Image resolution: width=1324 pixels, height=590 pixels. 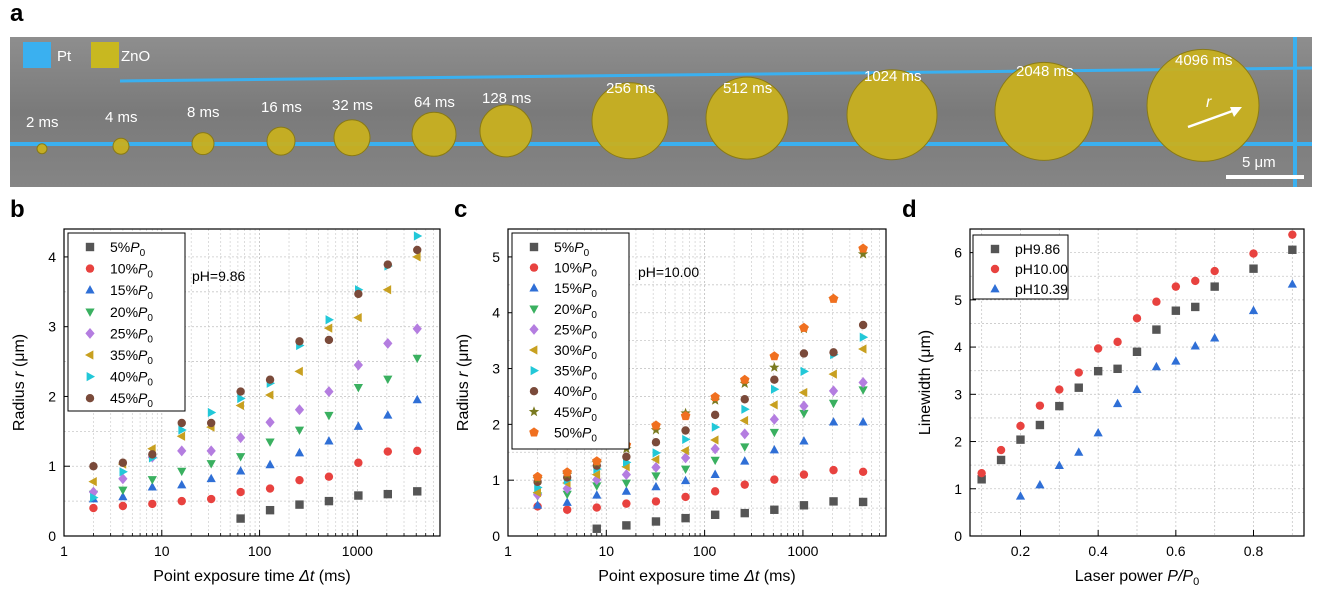 I want to click on plot-frame, so click(x=1137, y=382).